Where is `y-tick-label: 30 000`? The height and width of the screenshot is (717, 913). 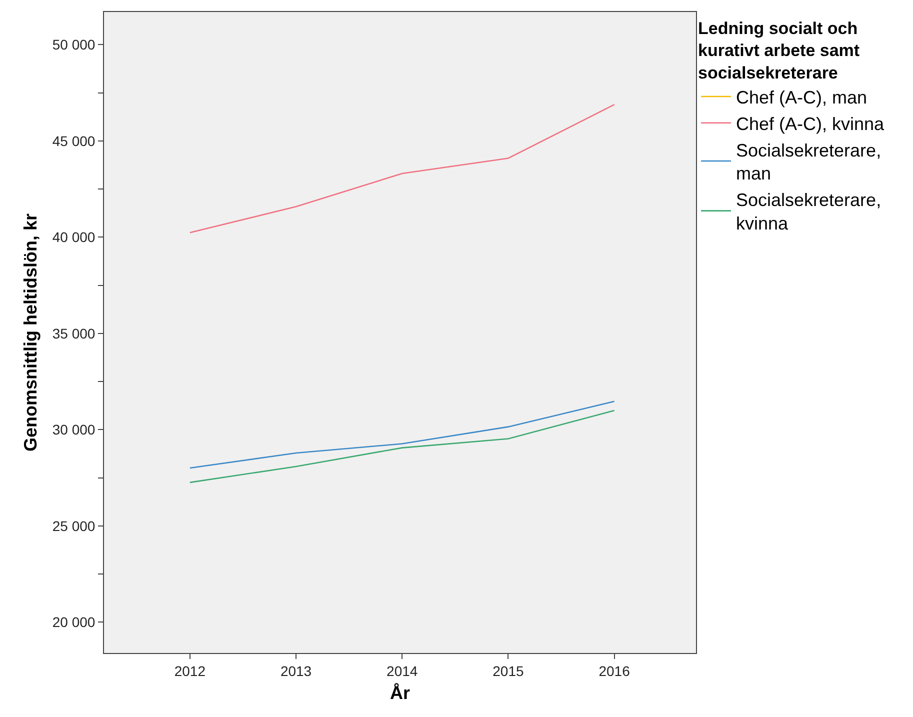
y-tick-label: 30 000 is located at coordinates (74, 430).